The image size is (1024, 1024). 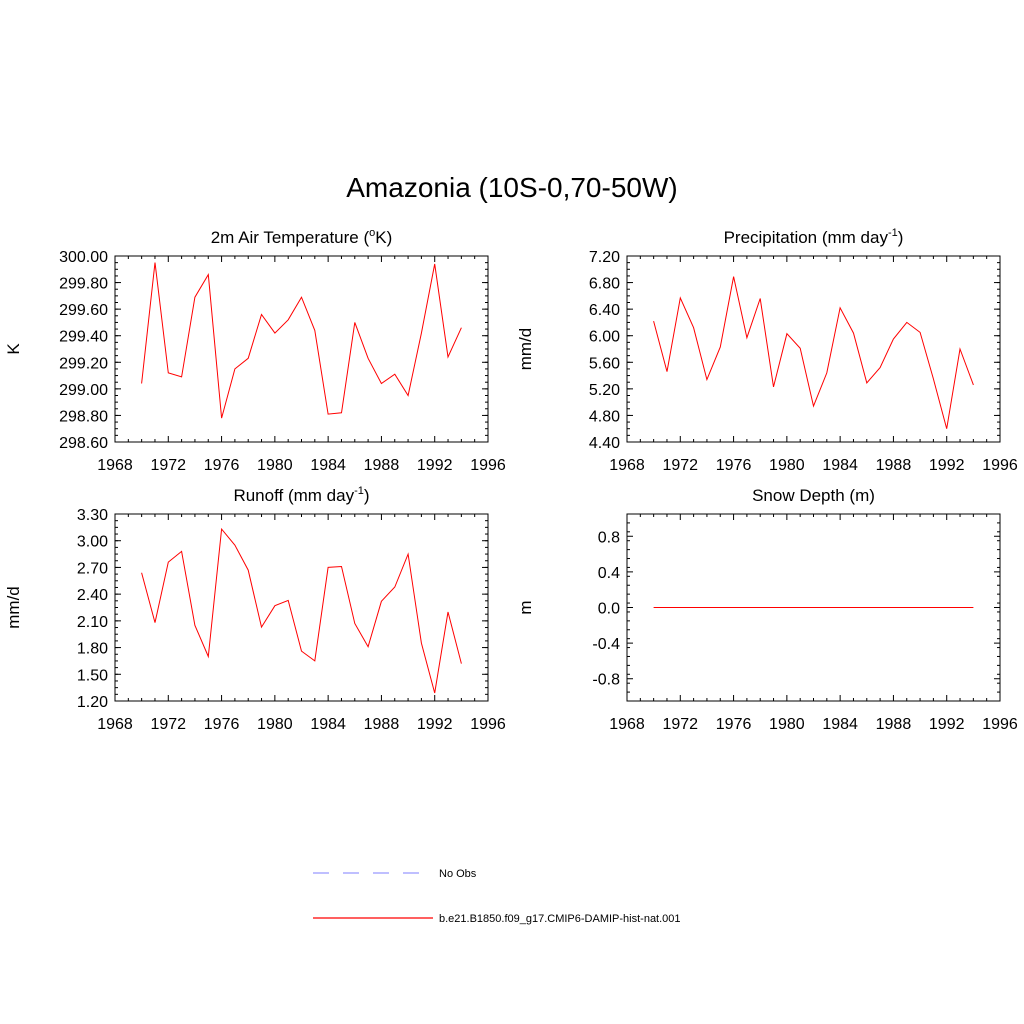 I want to click on panel-title-text: Precipitation (mm day, so click(x=806, y=237).